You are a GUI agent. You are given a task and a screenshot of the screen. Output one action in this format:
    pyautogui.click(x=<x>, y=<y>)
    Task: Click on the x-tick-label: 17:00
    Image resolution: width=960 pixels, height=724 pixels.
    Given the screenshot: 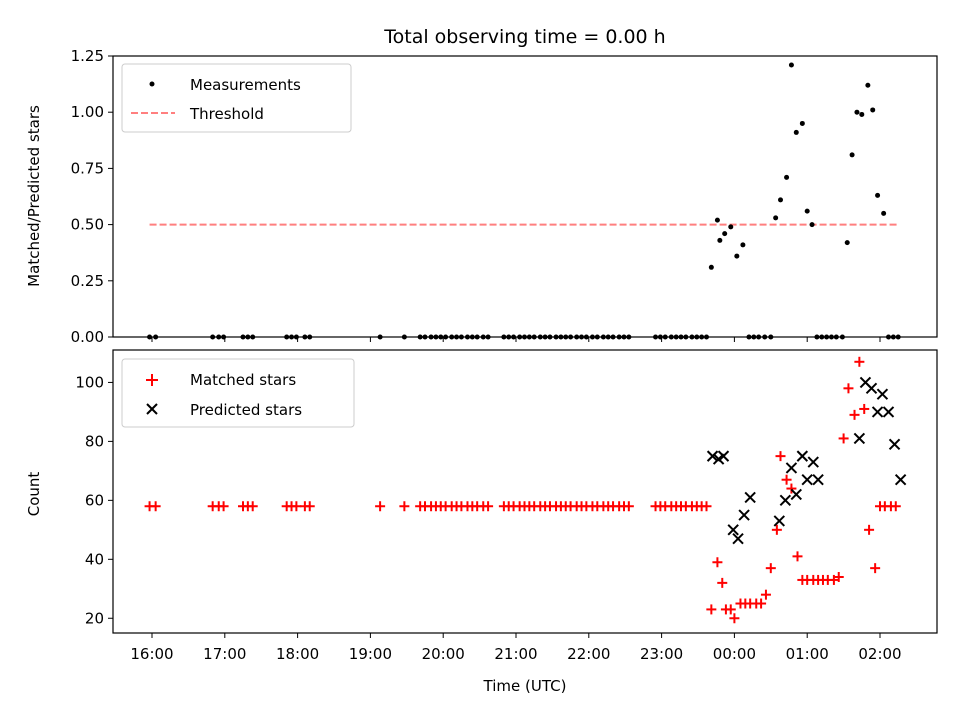 What is the action you would take?
    pyautogui.click(x=224, y=654)
    